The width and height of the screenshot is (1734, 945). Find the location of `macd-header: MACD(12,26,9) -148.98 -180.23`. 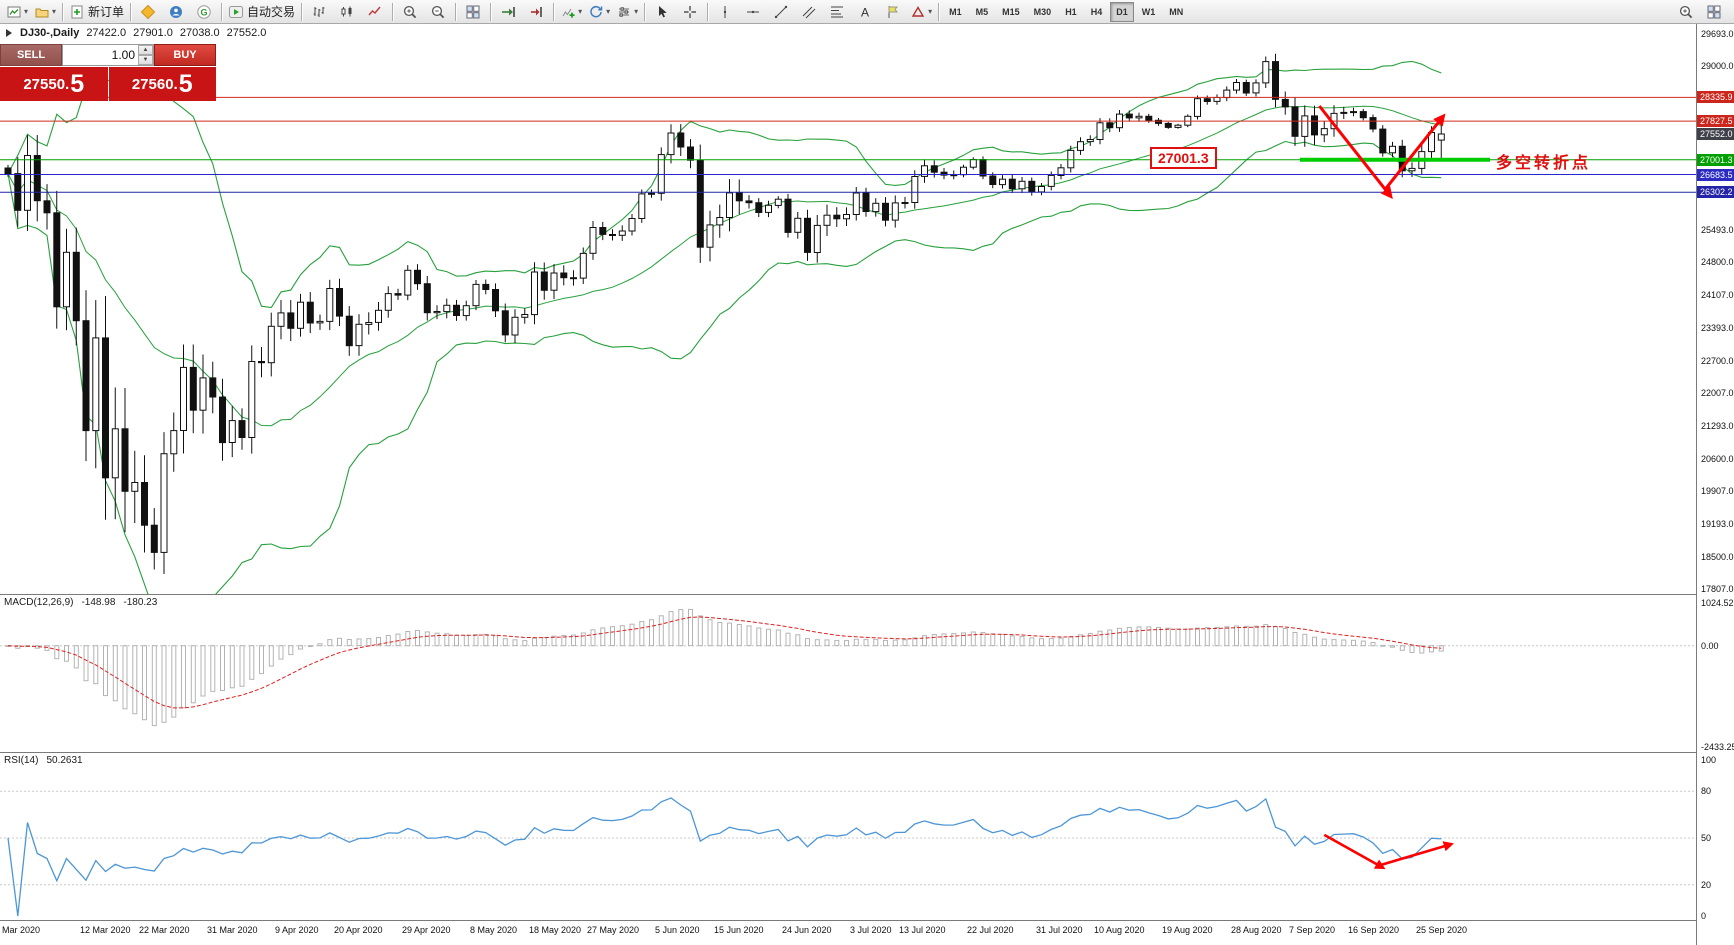

macd-header: MACD(12,26,9) -148.98 -180.23 is located at coordinates (80, 602).